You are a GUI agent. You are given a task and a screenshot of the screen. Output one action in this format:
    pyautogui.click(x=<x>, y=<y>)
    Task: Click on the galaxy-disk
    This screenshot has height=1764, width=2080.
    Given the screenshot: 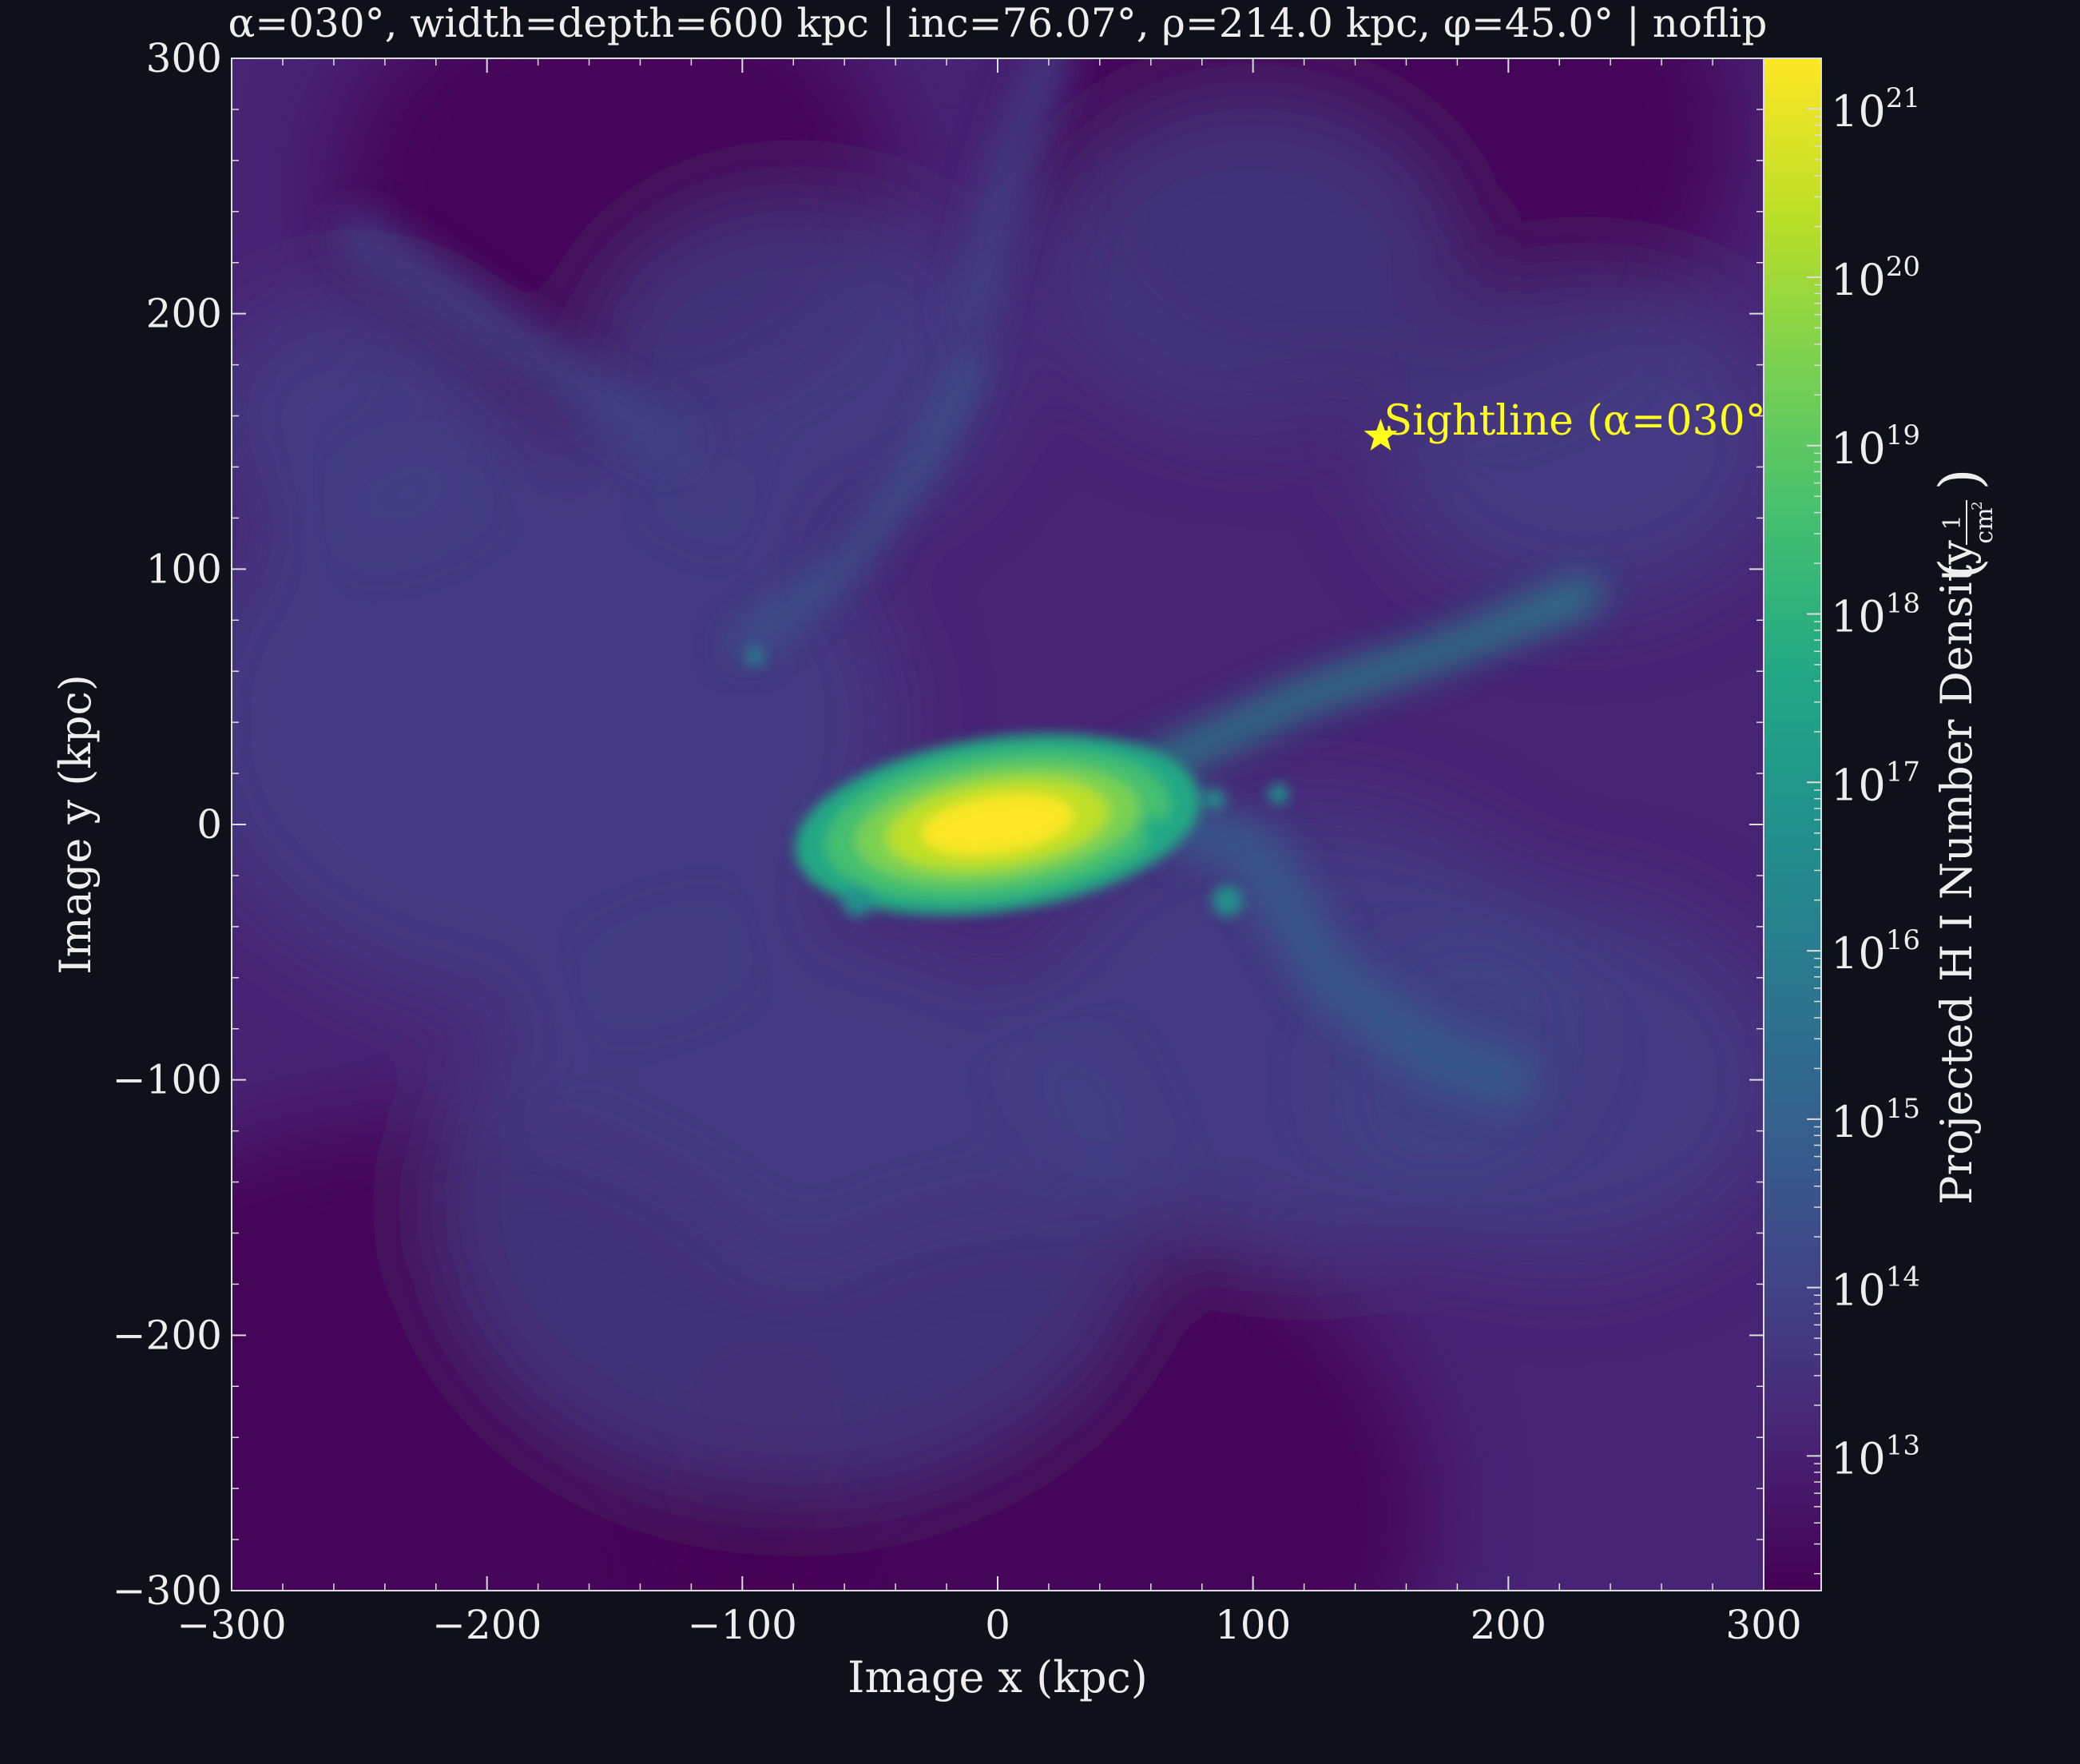 What is the action you would take?
    pyautogui.click(x=1016, y=781)
    